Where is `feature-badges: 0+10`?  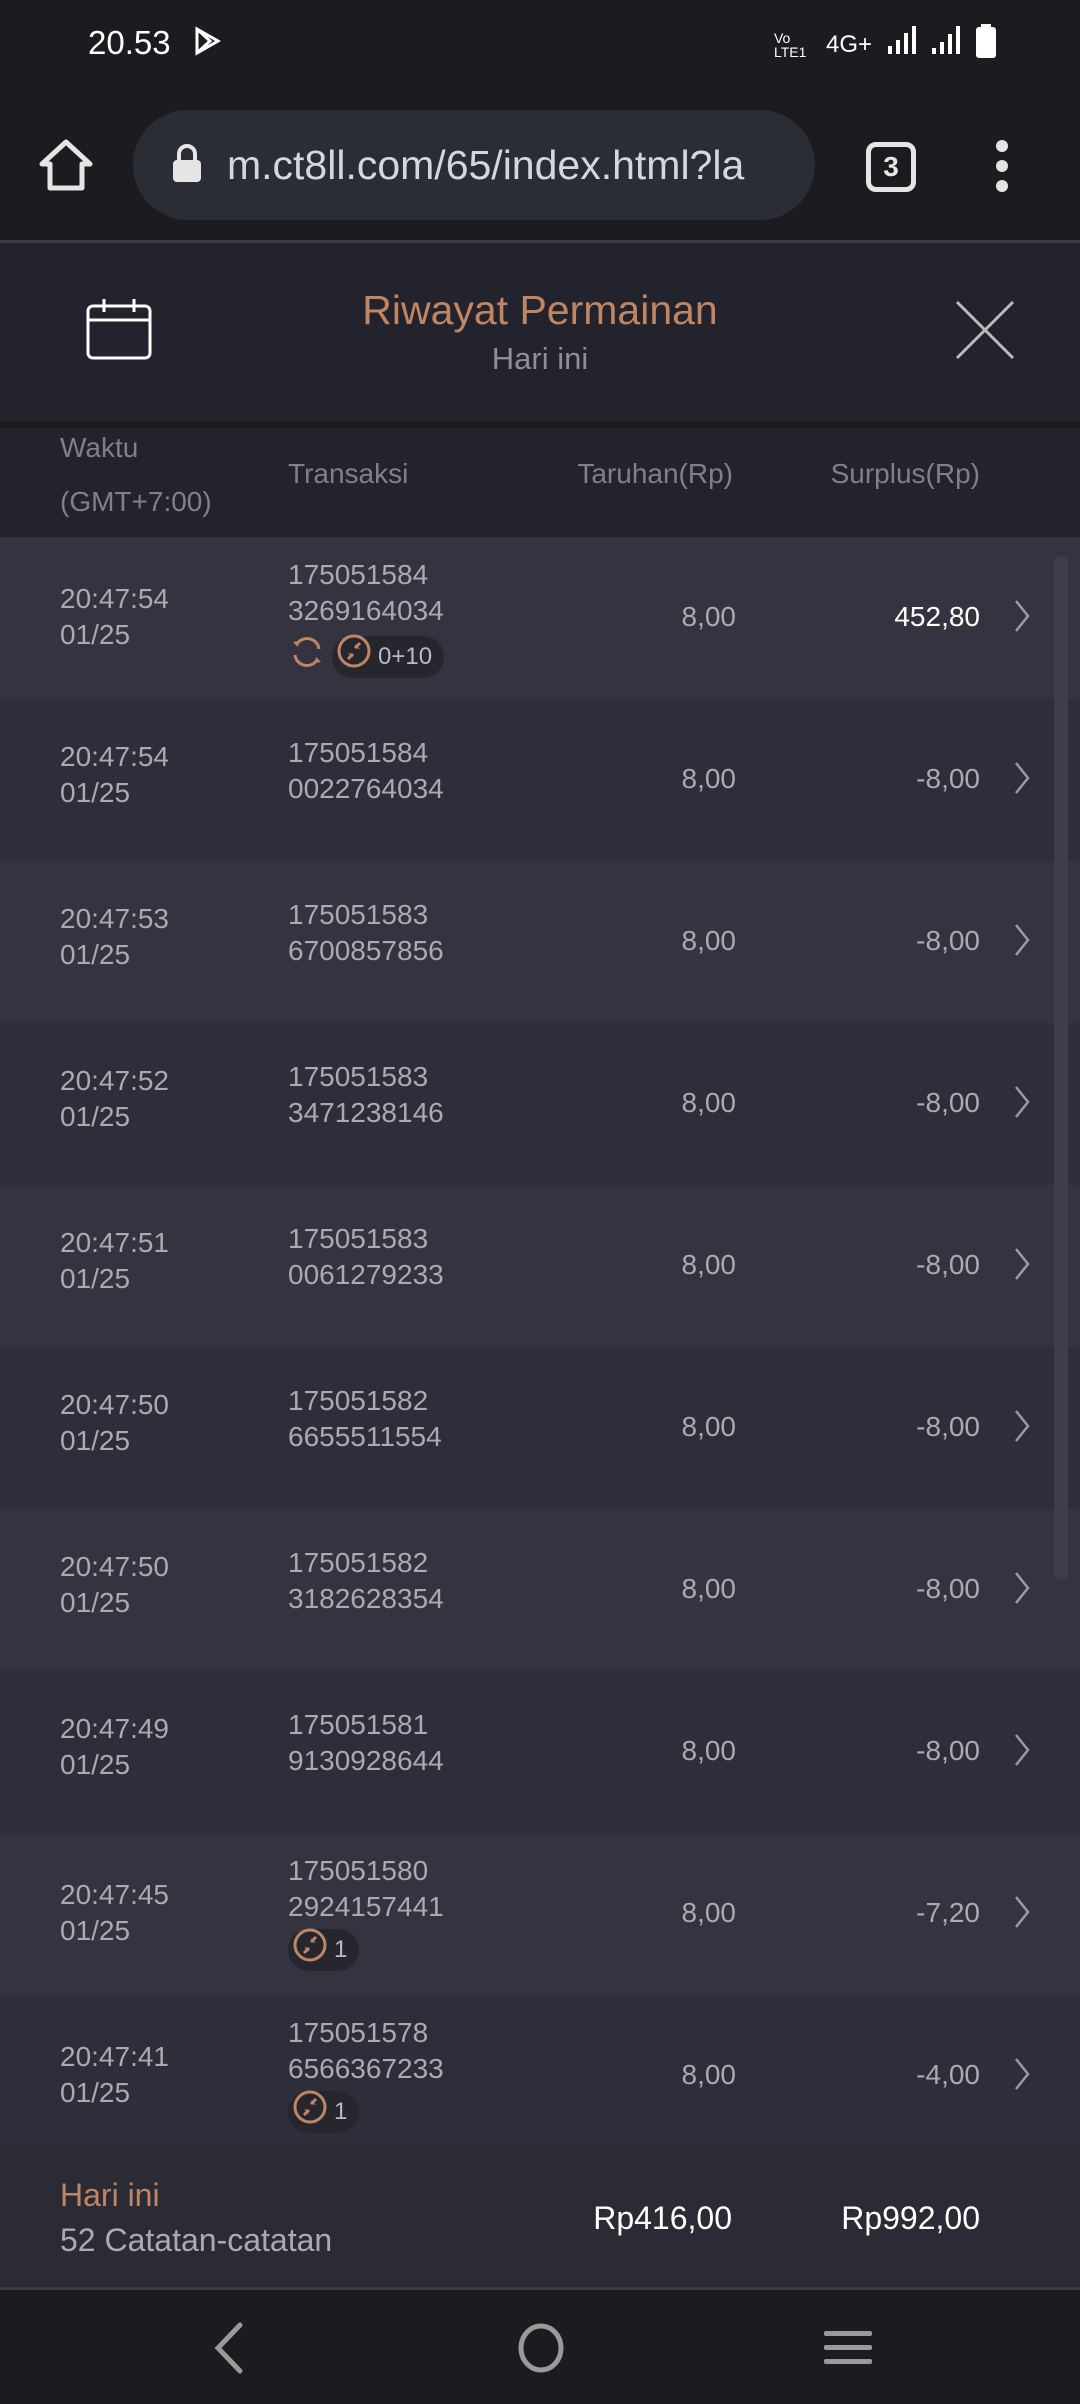 feature-badges: 0+10 is located at coordinates (366, 656).